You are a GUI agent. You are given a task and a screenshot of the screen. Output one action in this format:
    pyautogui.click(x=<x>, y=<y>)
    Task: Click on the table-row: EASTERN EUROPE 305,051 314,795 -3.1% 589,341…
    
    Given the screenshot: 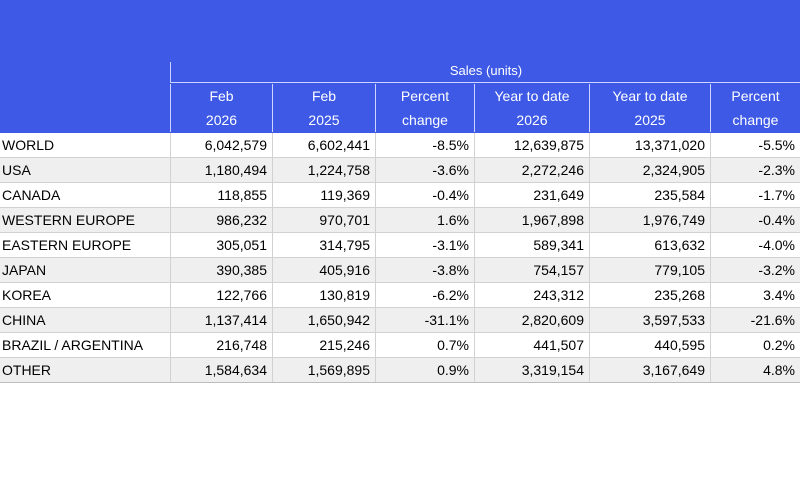 What is the action you would take?
    pyautogui.click(x=400, y=245)
    